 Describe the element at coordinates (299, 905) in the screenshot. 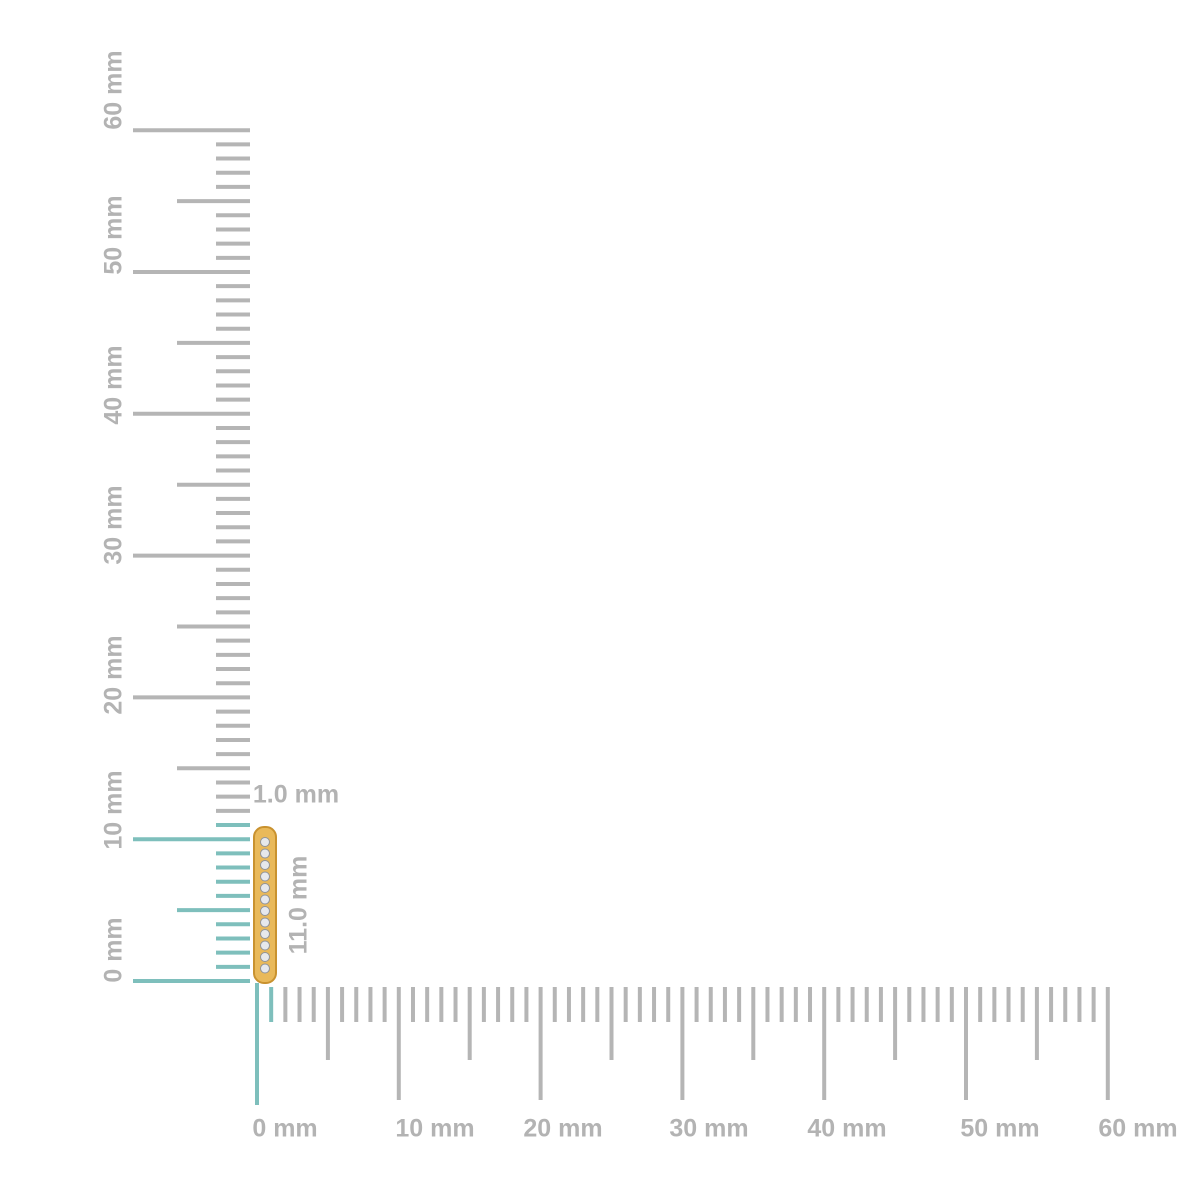

I see `height-label: 11.0 mm` at that location.